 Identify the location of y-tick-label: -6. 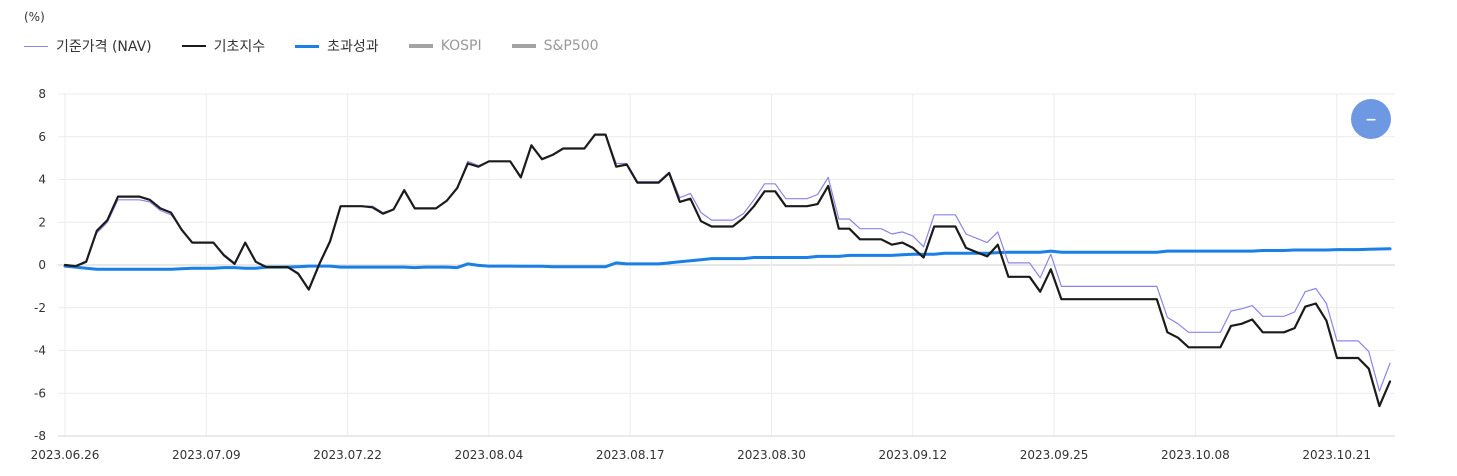
(40, 393).